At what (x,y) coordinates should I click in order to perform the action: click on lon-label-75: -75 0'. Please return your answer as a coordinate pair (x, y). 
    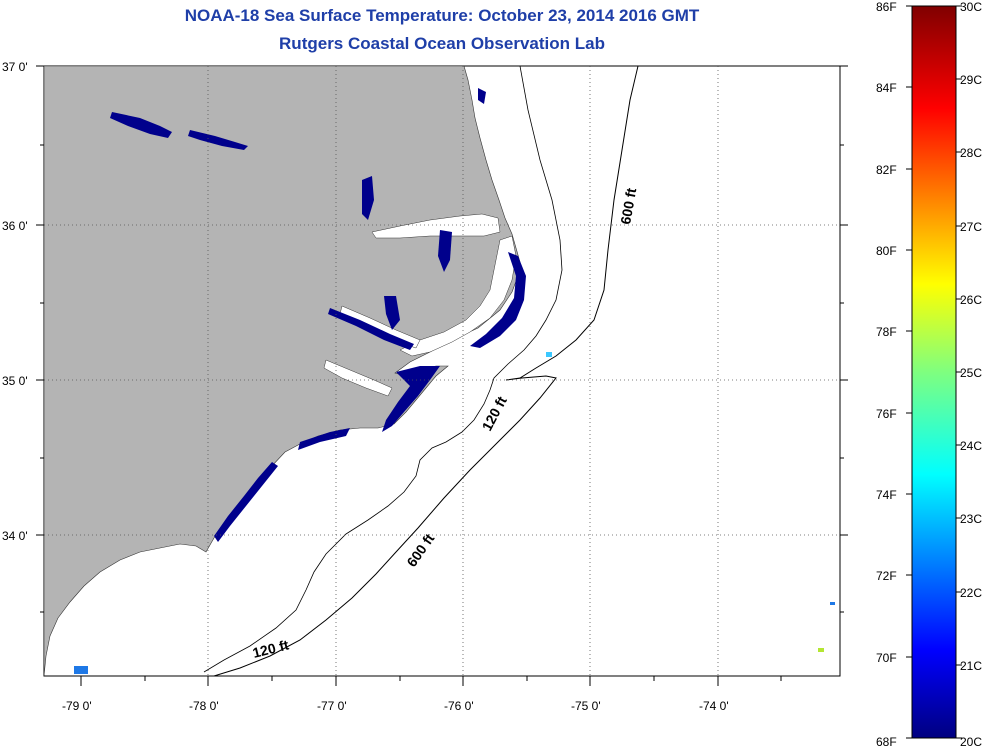
    Looking at the image, I should click on (586, 706).